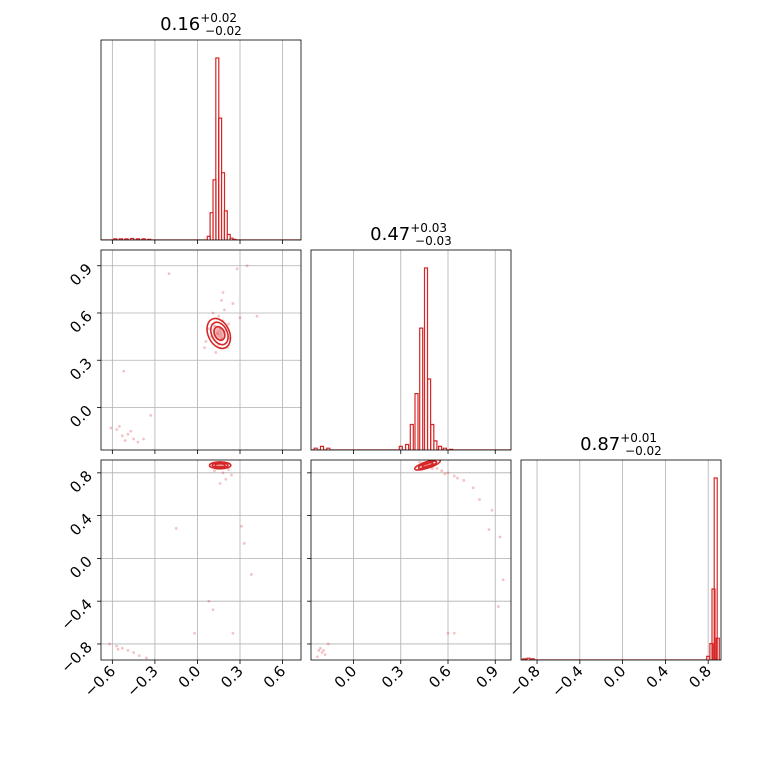 Image resolution: width=760 pixels, height=764 pixels. I want to click on panel-0-0: 0.16+0.02 −0.02, so click(201, 127).